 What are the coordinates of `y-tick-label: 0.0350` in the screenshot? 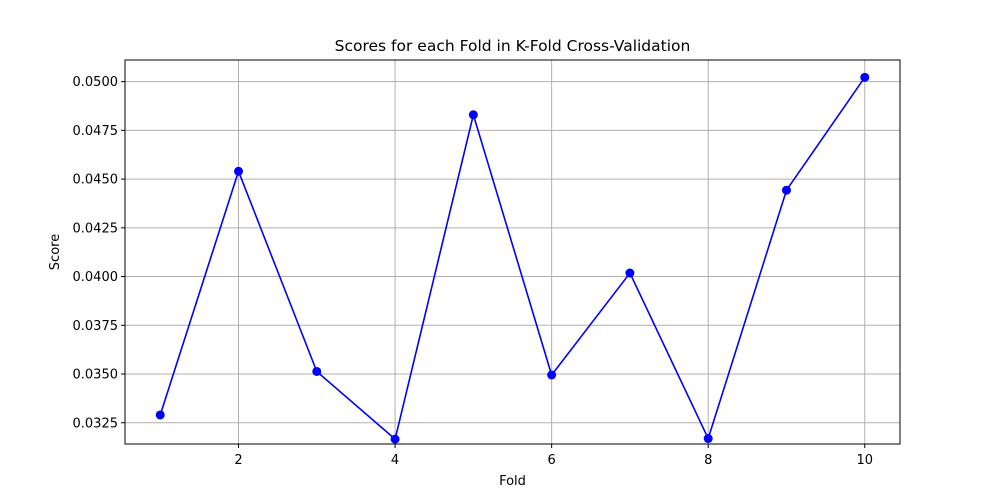 It's located at (96, 375).